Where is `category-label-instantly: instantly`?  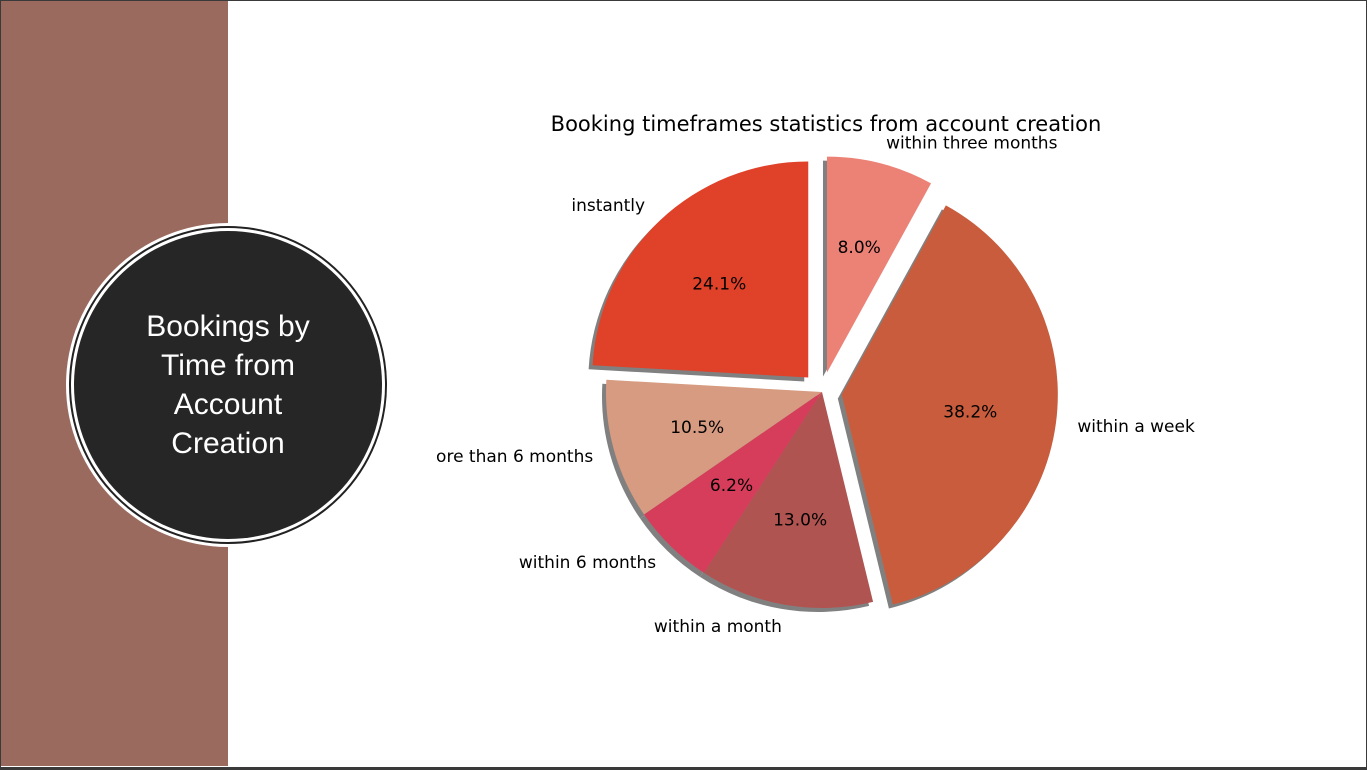
category-label-instantly: instantly is located at coordinates (608, 206).